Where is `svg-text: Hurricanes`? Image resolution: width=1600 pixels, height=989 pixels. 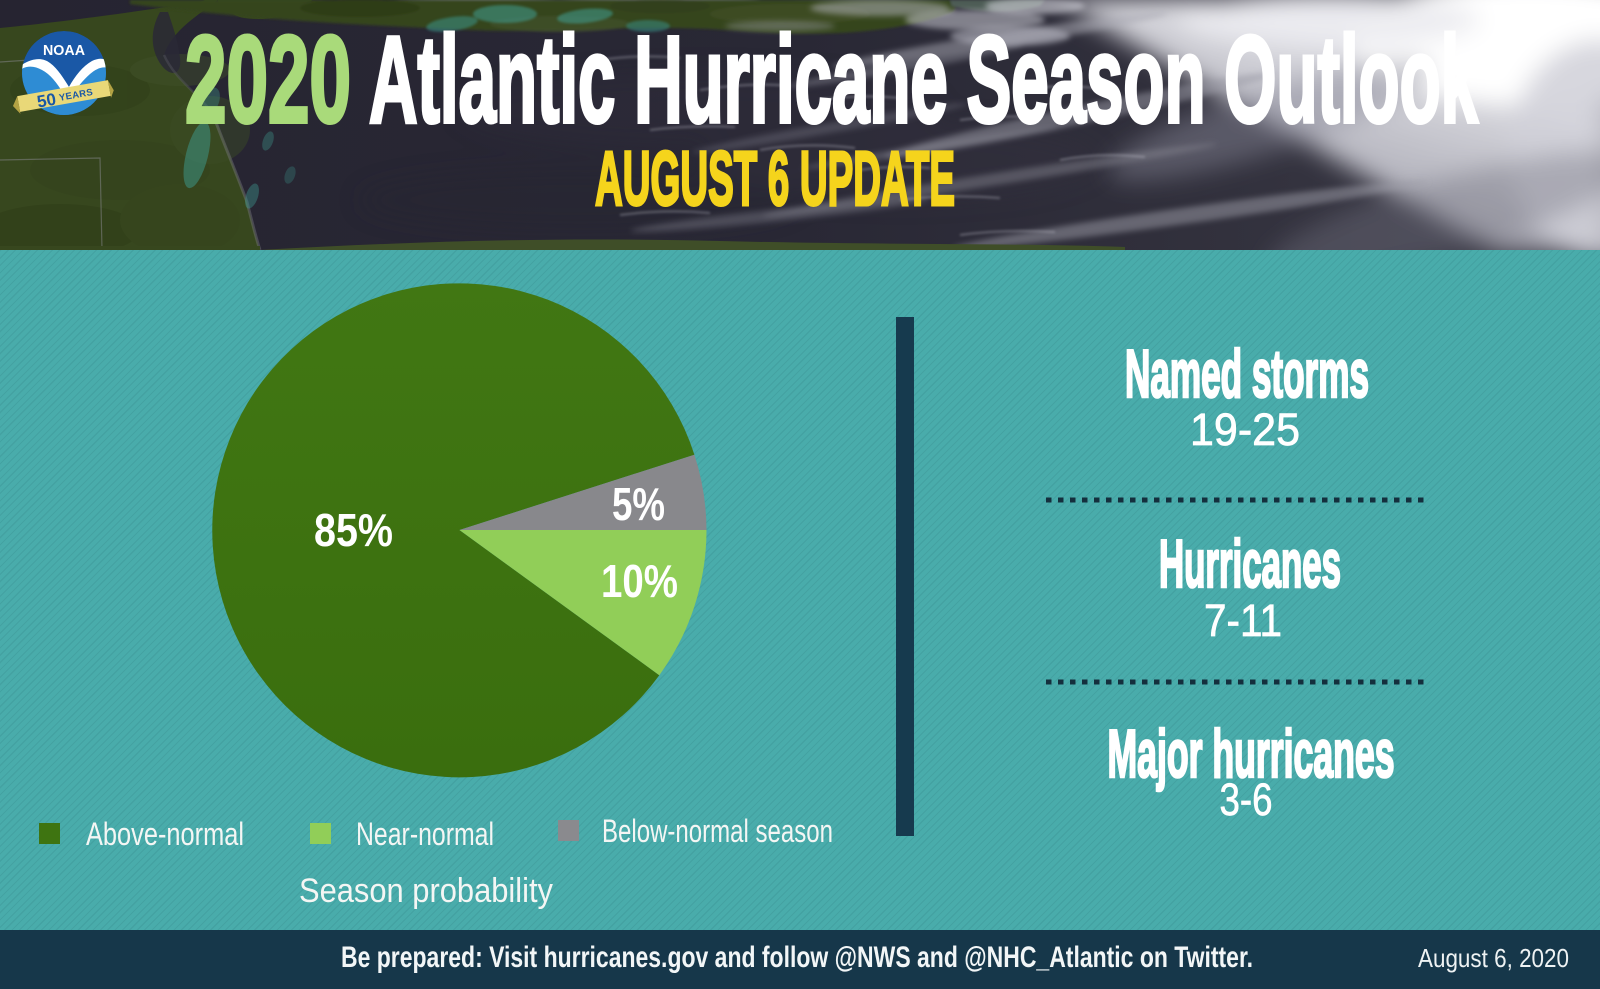
svg-text: Hurricanes is located at coordinates (1250, 564).